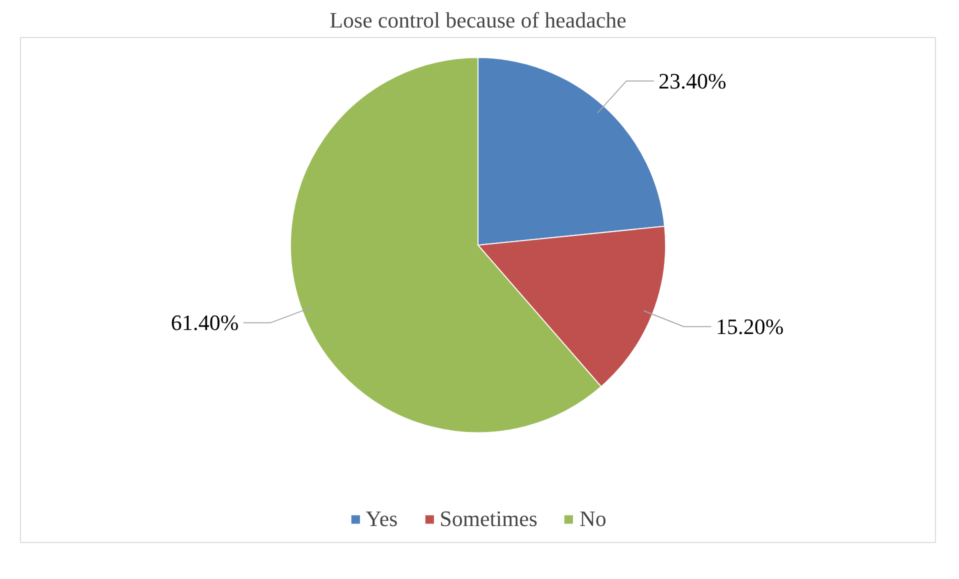 Image resolution: width=959 pixels, height=579 pixels. Describe the element at coordinates (592, 519) in the screenshot. I see `legend-label: No` at that location.